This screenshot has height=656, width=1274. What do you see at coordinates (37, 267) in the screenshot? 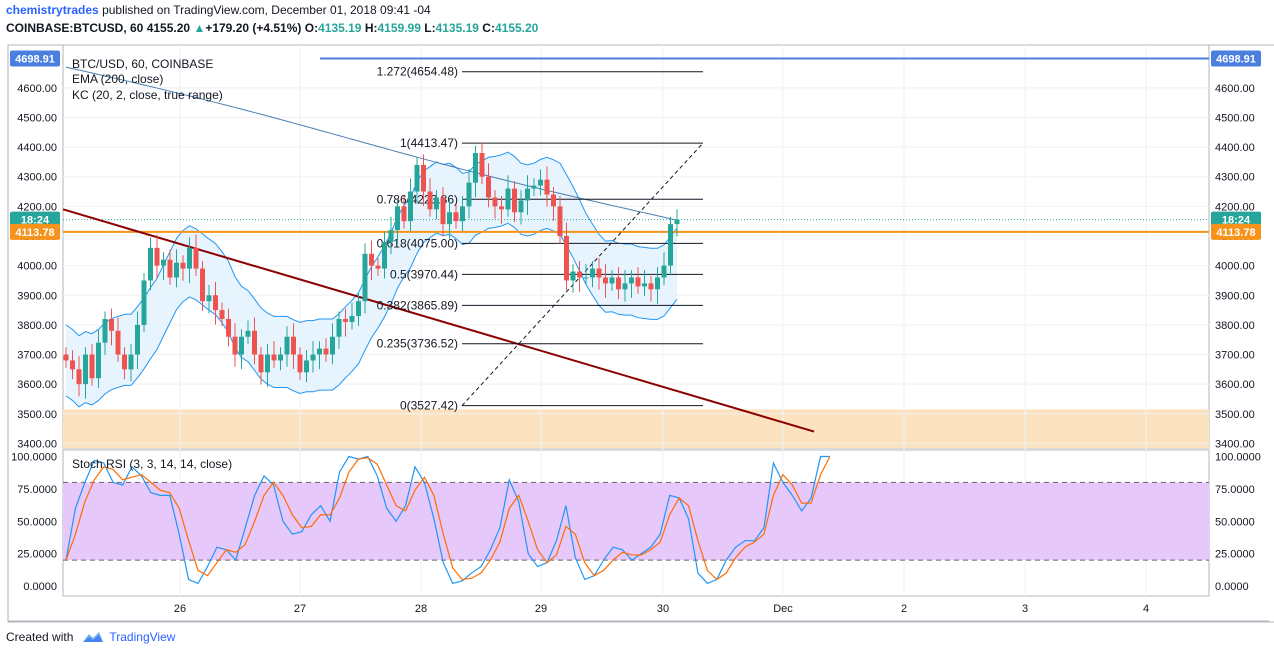
I see `y-tick-left: 4000.00` at bounding box center [37, 267].